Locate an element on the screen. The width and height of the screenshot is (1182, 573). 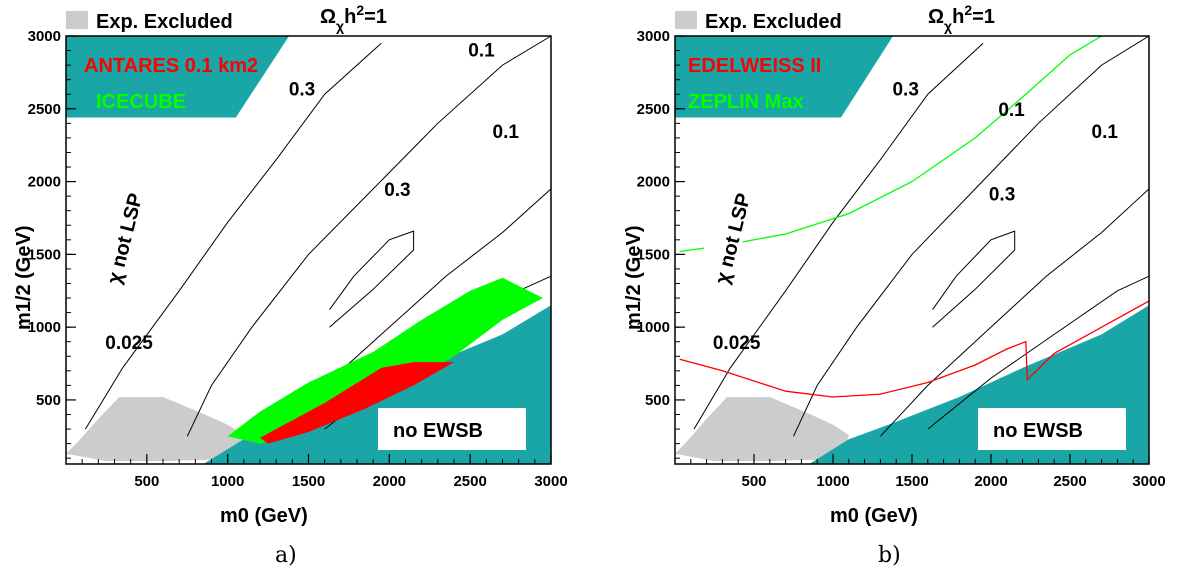
no-ewsb-label-b: no EWSB is located at coordinates (1038, 431).